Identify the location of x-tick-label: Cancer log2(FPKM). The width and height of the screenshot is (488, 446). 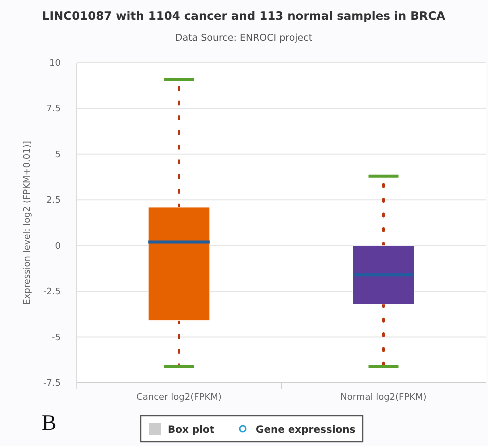
(179, 398).